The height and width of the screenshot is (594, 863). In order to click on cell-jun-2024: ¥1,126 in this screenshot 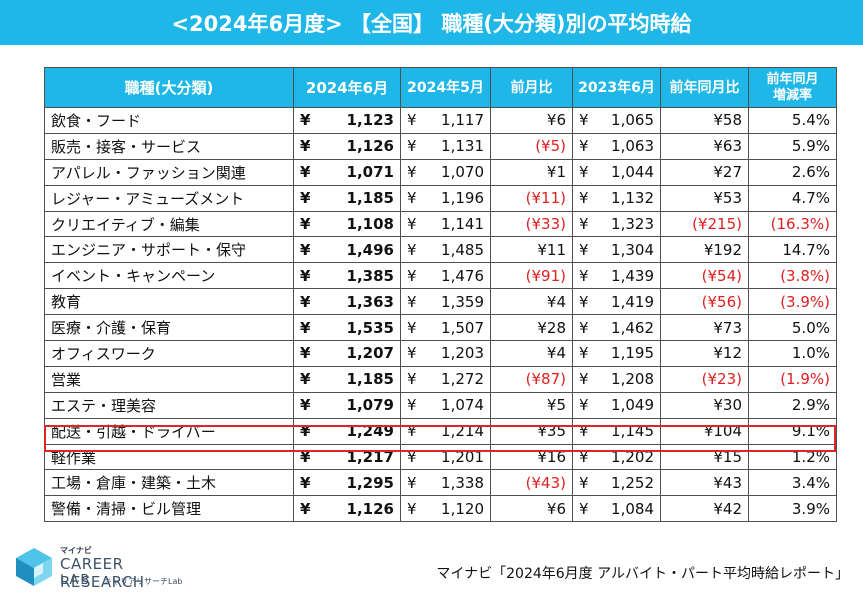, I will do `click(347, 146)`.